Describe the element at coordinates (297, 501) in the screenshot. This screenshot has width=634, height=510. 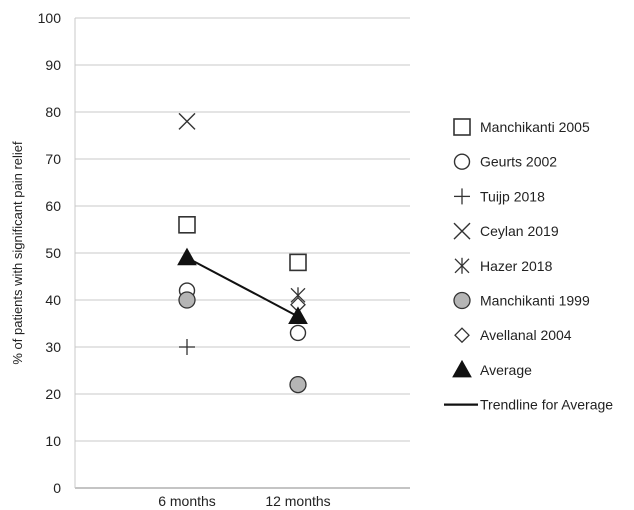
I see `x-tick-label: 12 months` at that location.